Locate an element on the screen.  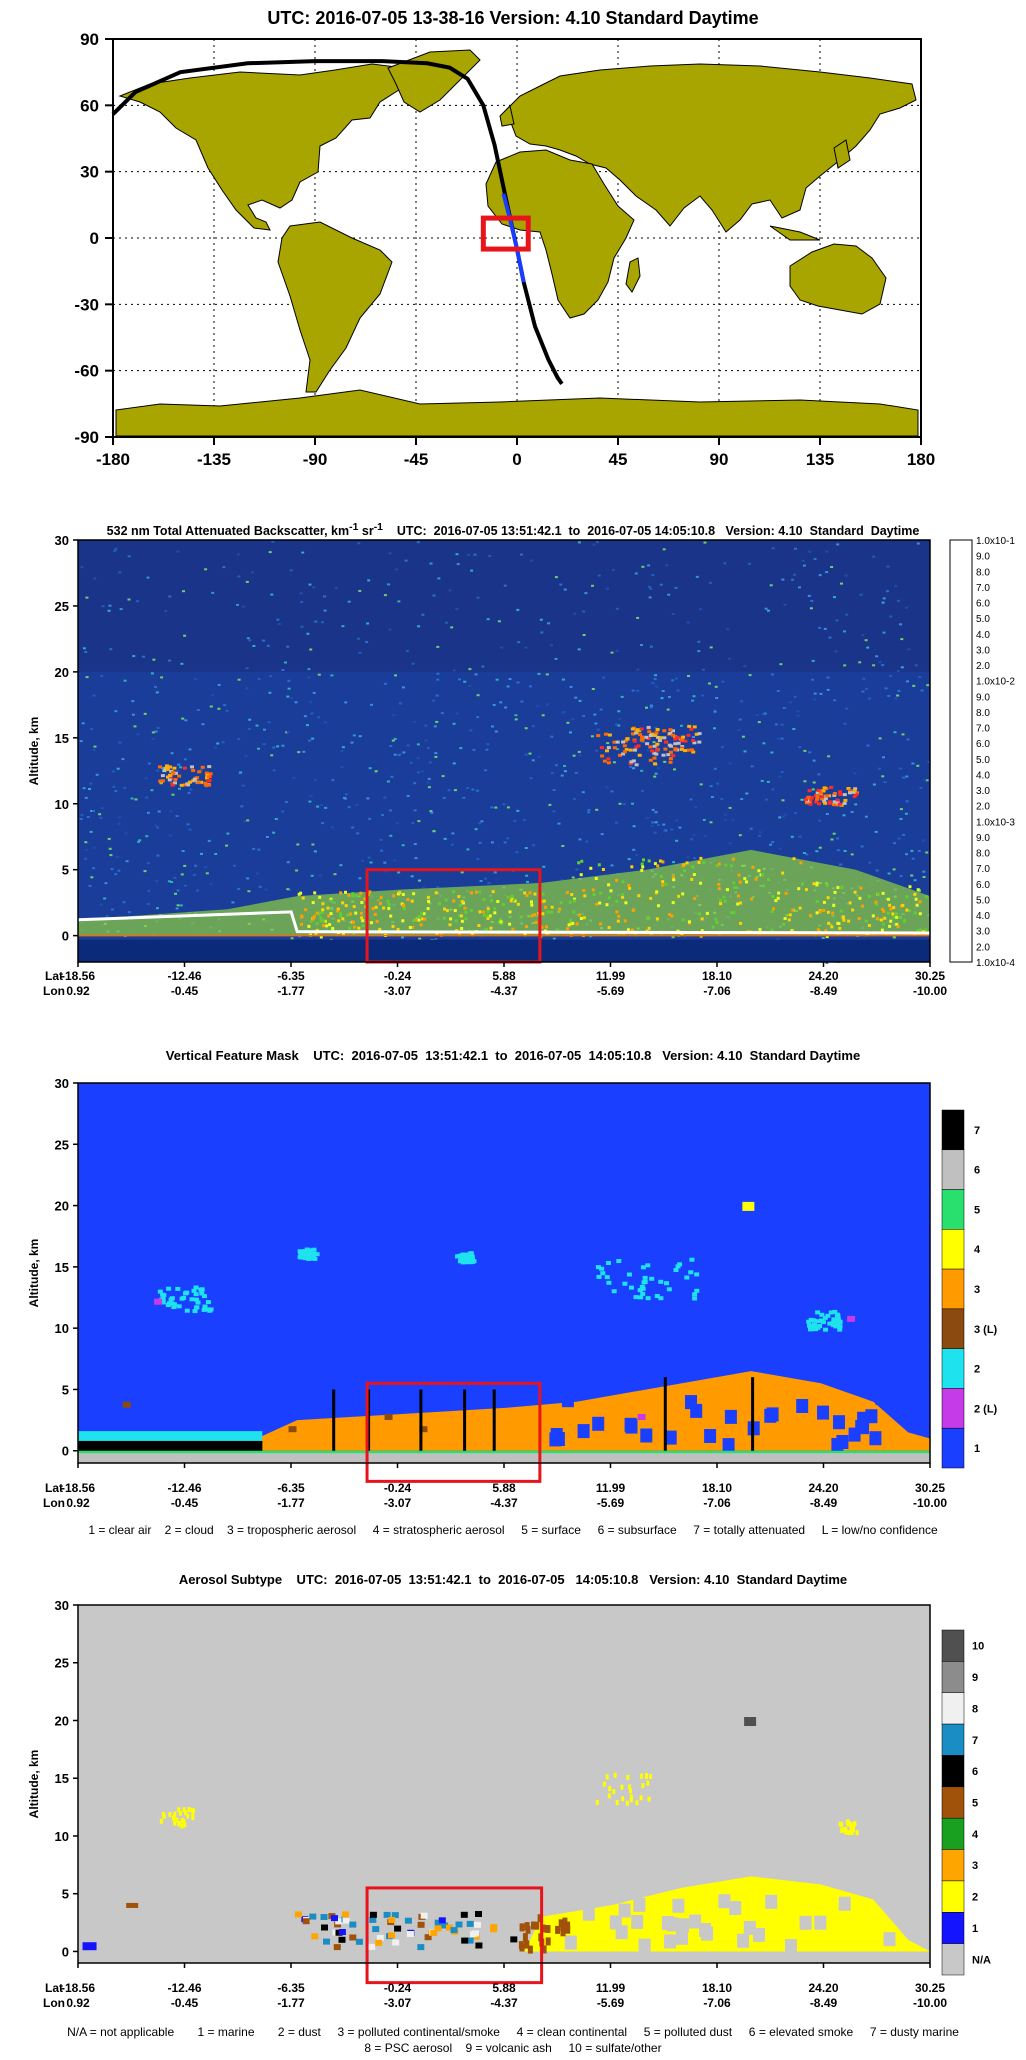
aerosol-lat-tick-label: 30.25 is located at coordinates (930, 1988).